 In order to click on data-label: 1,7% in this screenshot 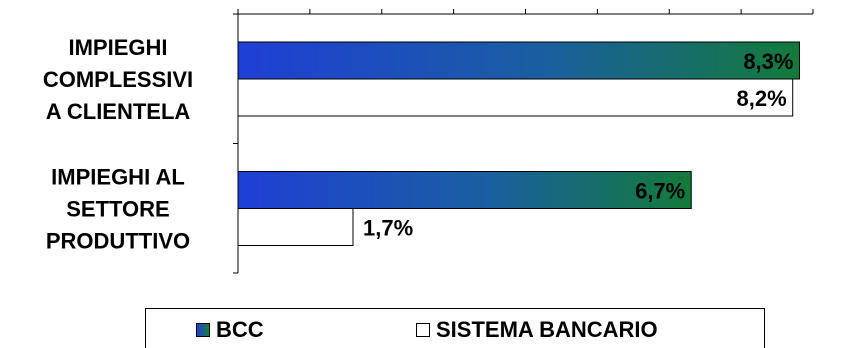, I will do `click(388, 228)`.